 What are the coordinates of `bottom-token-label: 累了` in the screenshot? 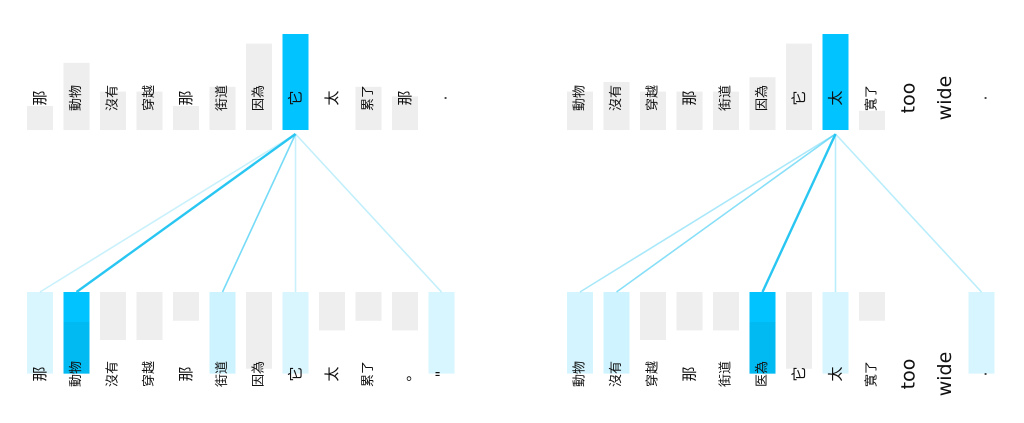 It's located at (368, 374).